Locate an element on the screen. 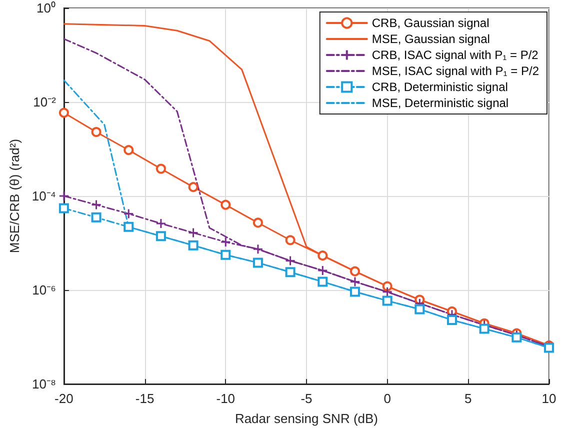 Image resolution: width=571 pixels, height=436 pixels. y-tick-label: 10⁻⁶ is located at coordinates (44, 290).